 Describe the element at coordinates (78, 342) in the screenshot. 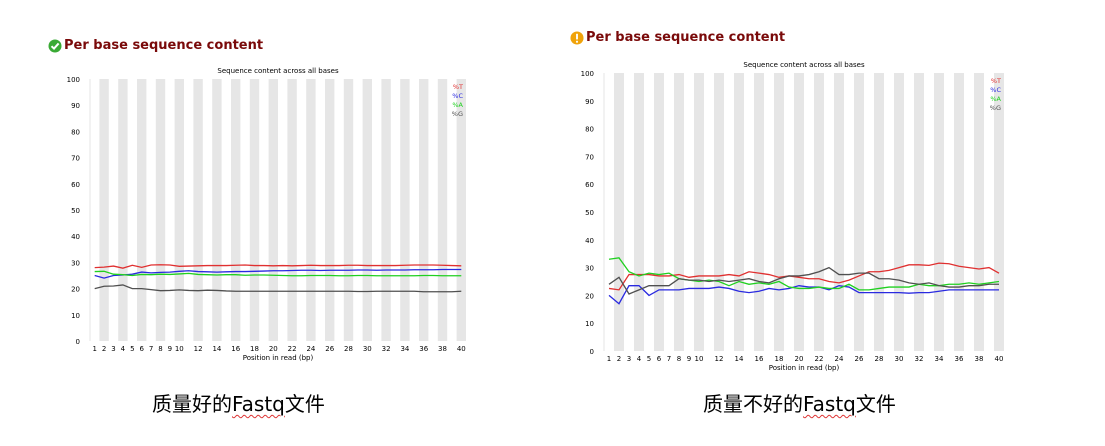

I see `y-tick-label: 0` at that location.